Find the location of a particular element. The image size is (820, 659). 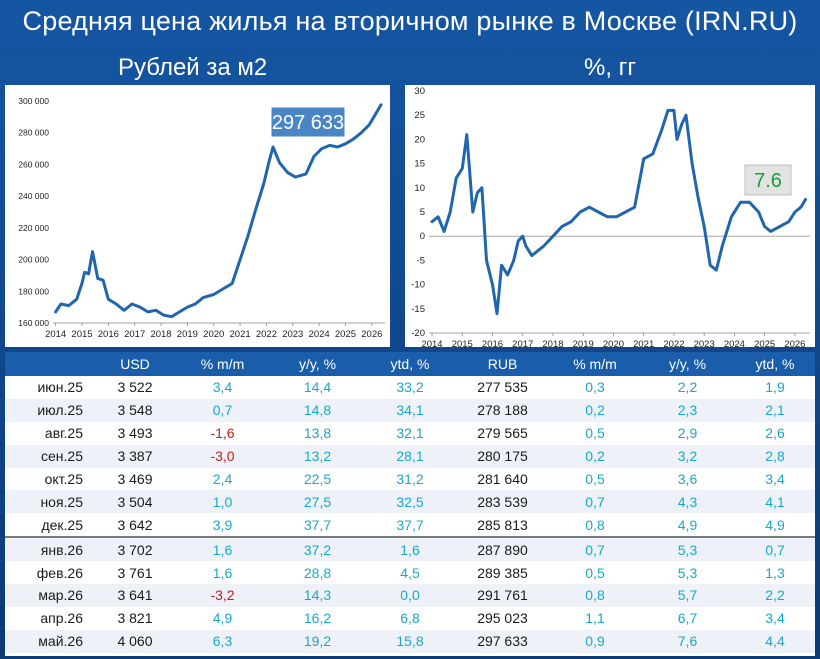

row-label: мар.26 is located at coordinates (50, 595).